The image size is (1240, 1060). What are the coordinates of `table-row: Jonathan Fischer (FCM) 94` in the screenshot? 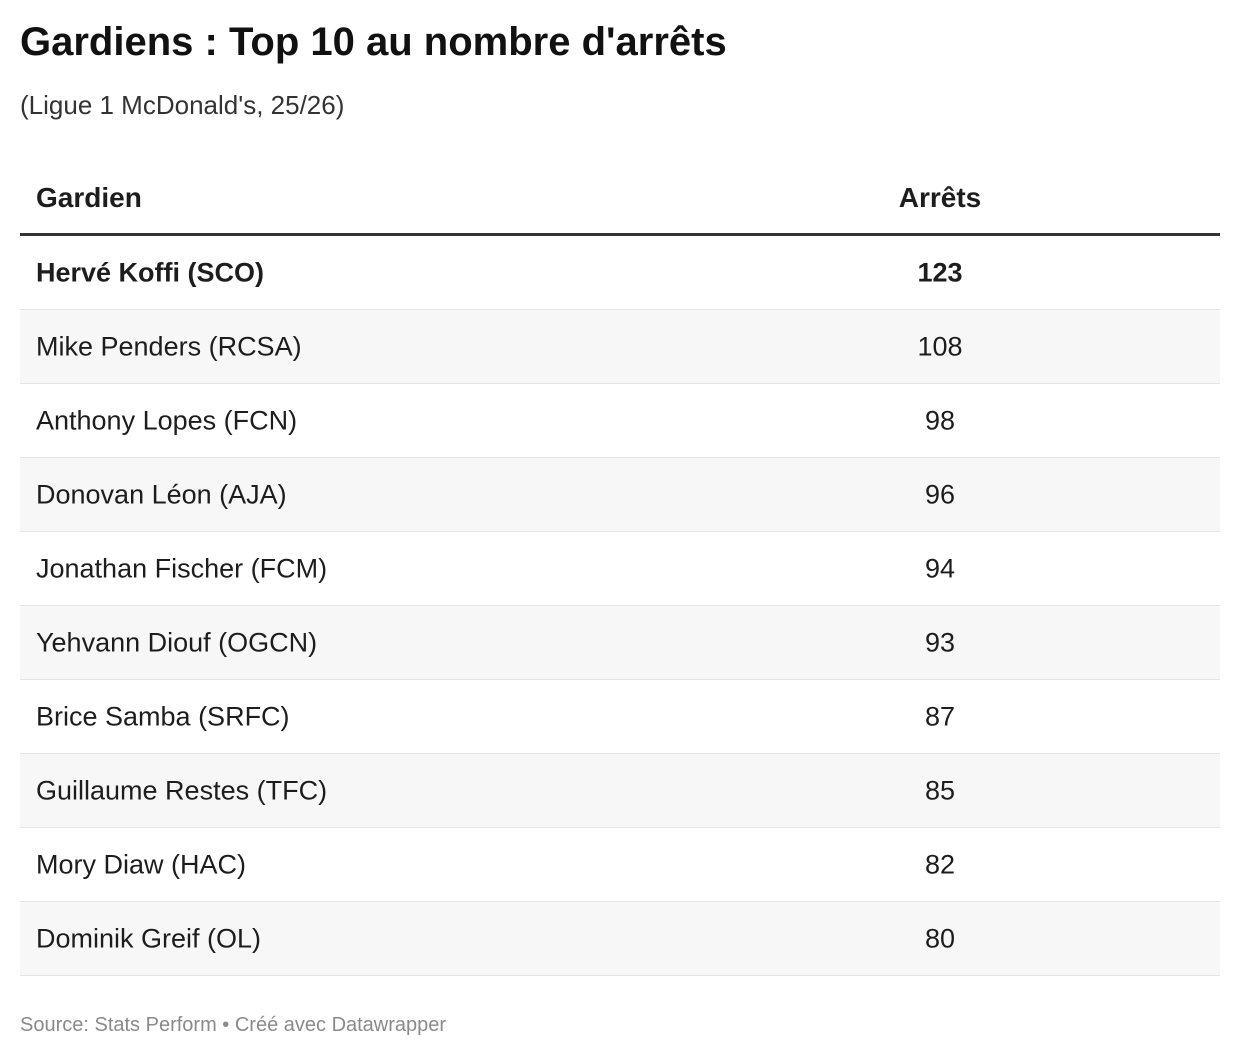 It's located at (620, 569).